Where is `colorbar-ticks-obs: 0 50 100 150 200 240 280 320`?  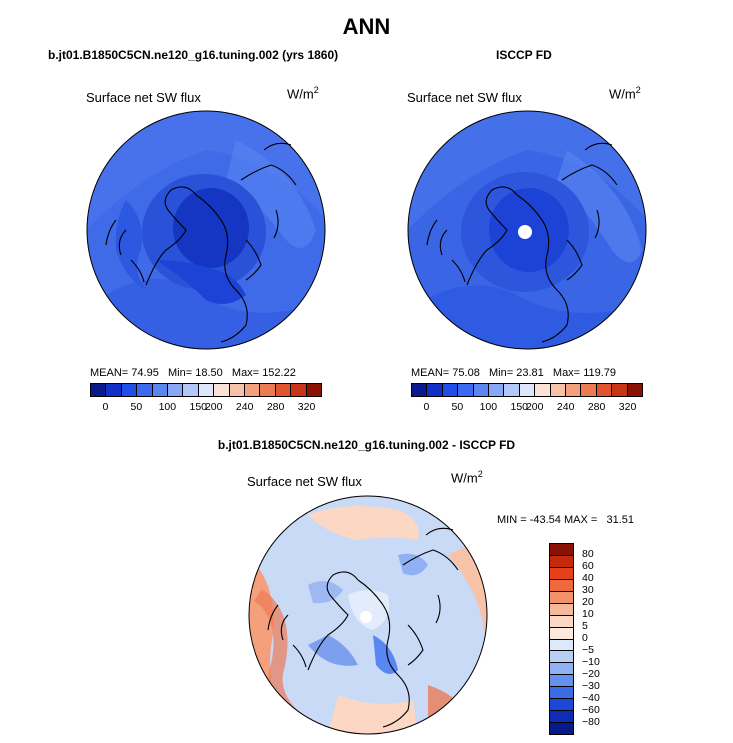 colorbar-ticks-obs: 0 50 100 150 200 240 280 320 is located at coordinates (527, 408).